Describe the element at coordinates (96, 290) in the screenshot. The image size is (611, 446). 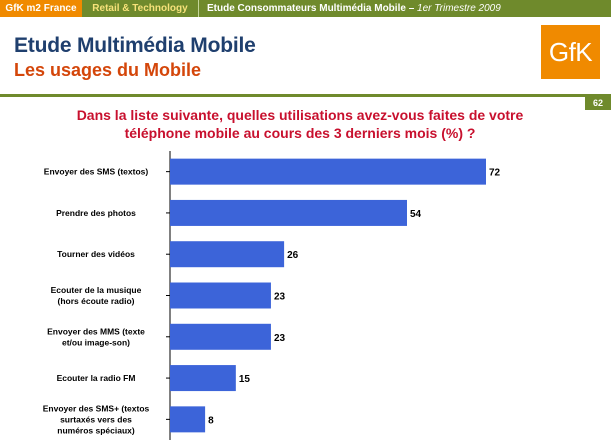
I see `category-label-line: Ecouter de la musique` at that location.